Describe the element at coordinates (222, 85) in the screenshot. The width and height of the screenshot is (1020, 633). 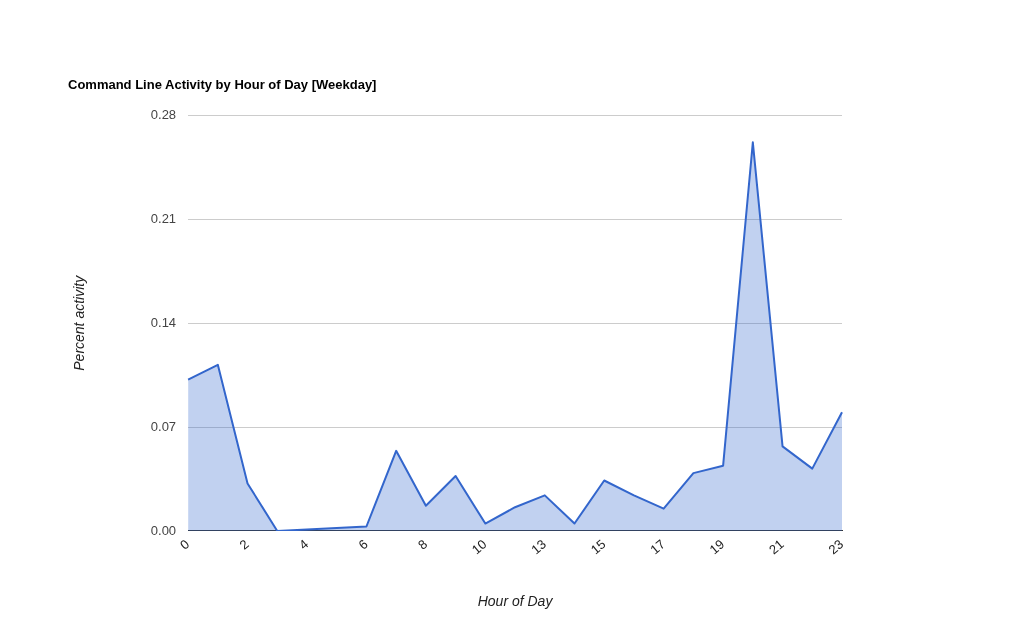
I see `chart-title: Command Line Activity by Hour of Day [Weekday]` at that location.